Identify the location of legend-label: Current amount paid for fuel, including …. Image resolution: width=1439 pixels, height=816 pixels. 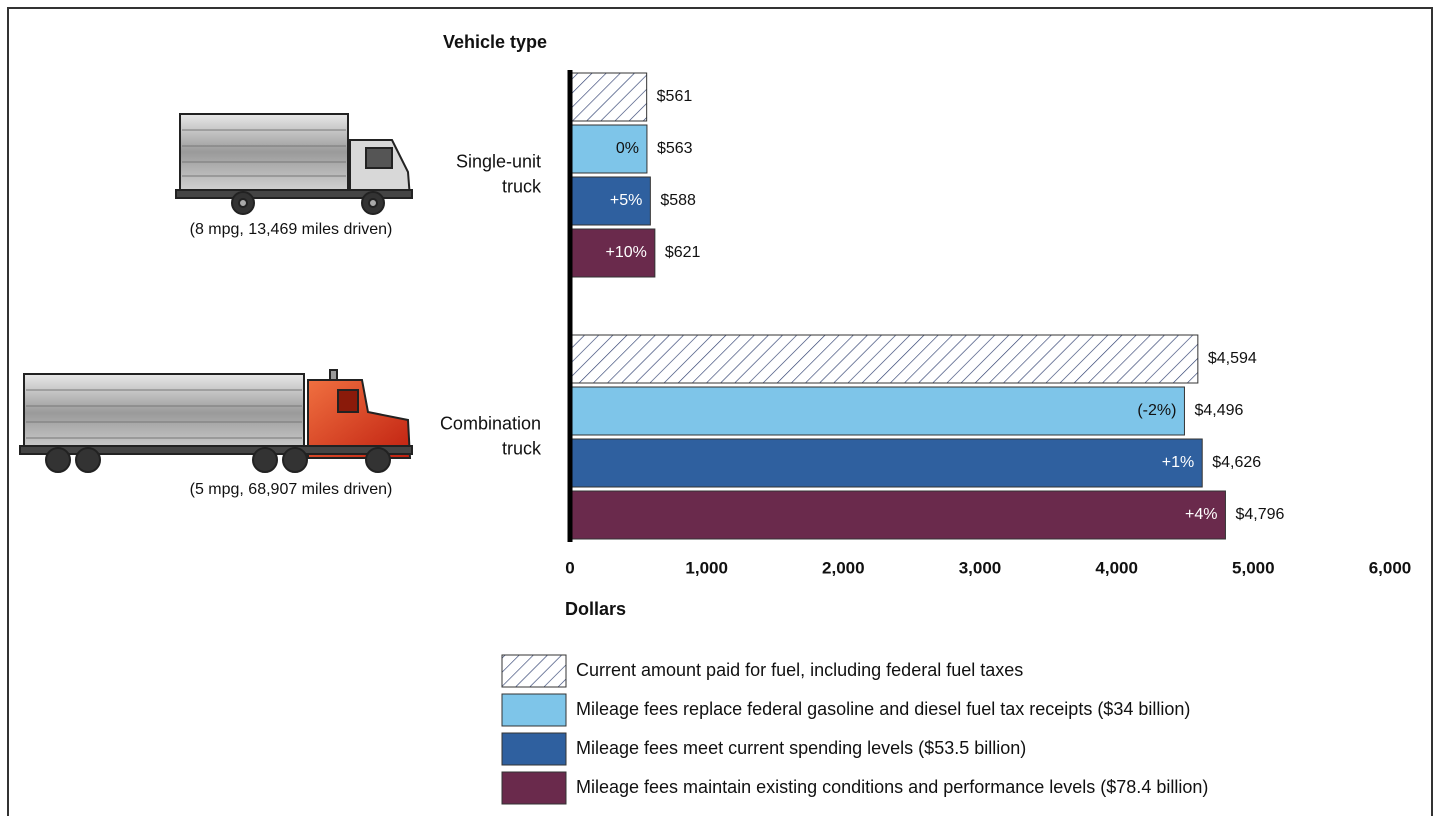
(799, 670).